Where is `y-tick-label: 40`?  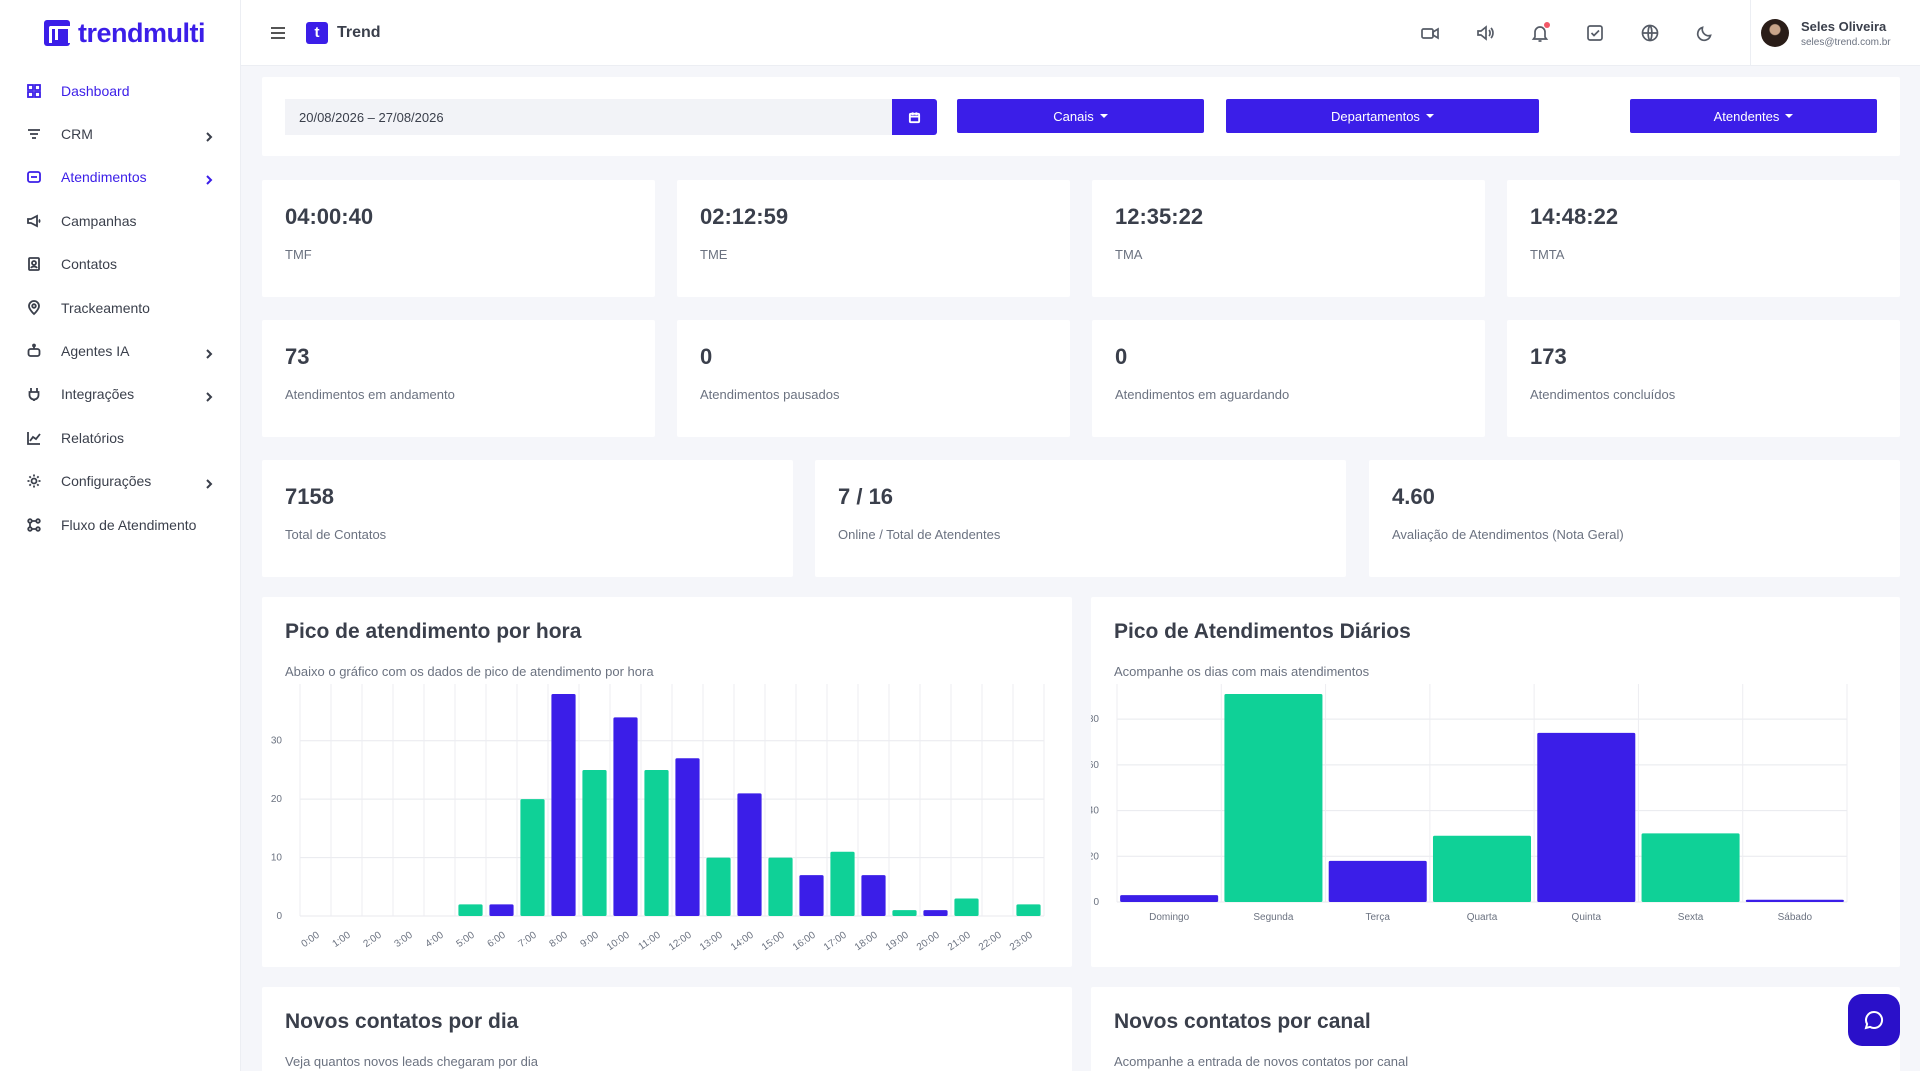 y-tick-label: 40 is located at coordinates (1095, 811).